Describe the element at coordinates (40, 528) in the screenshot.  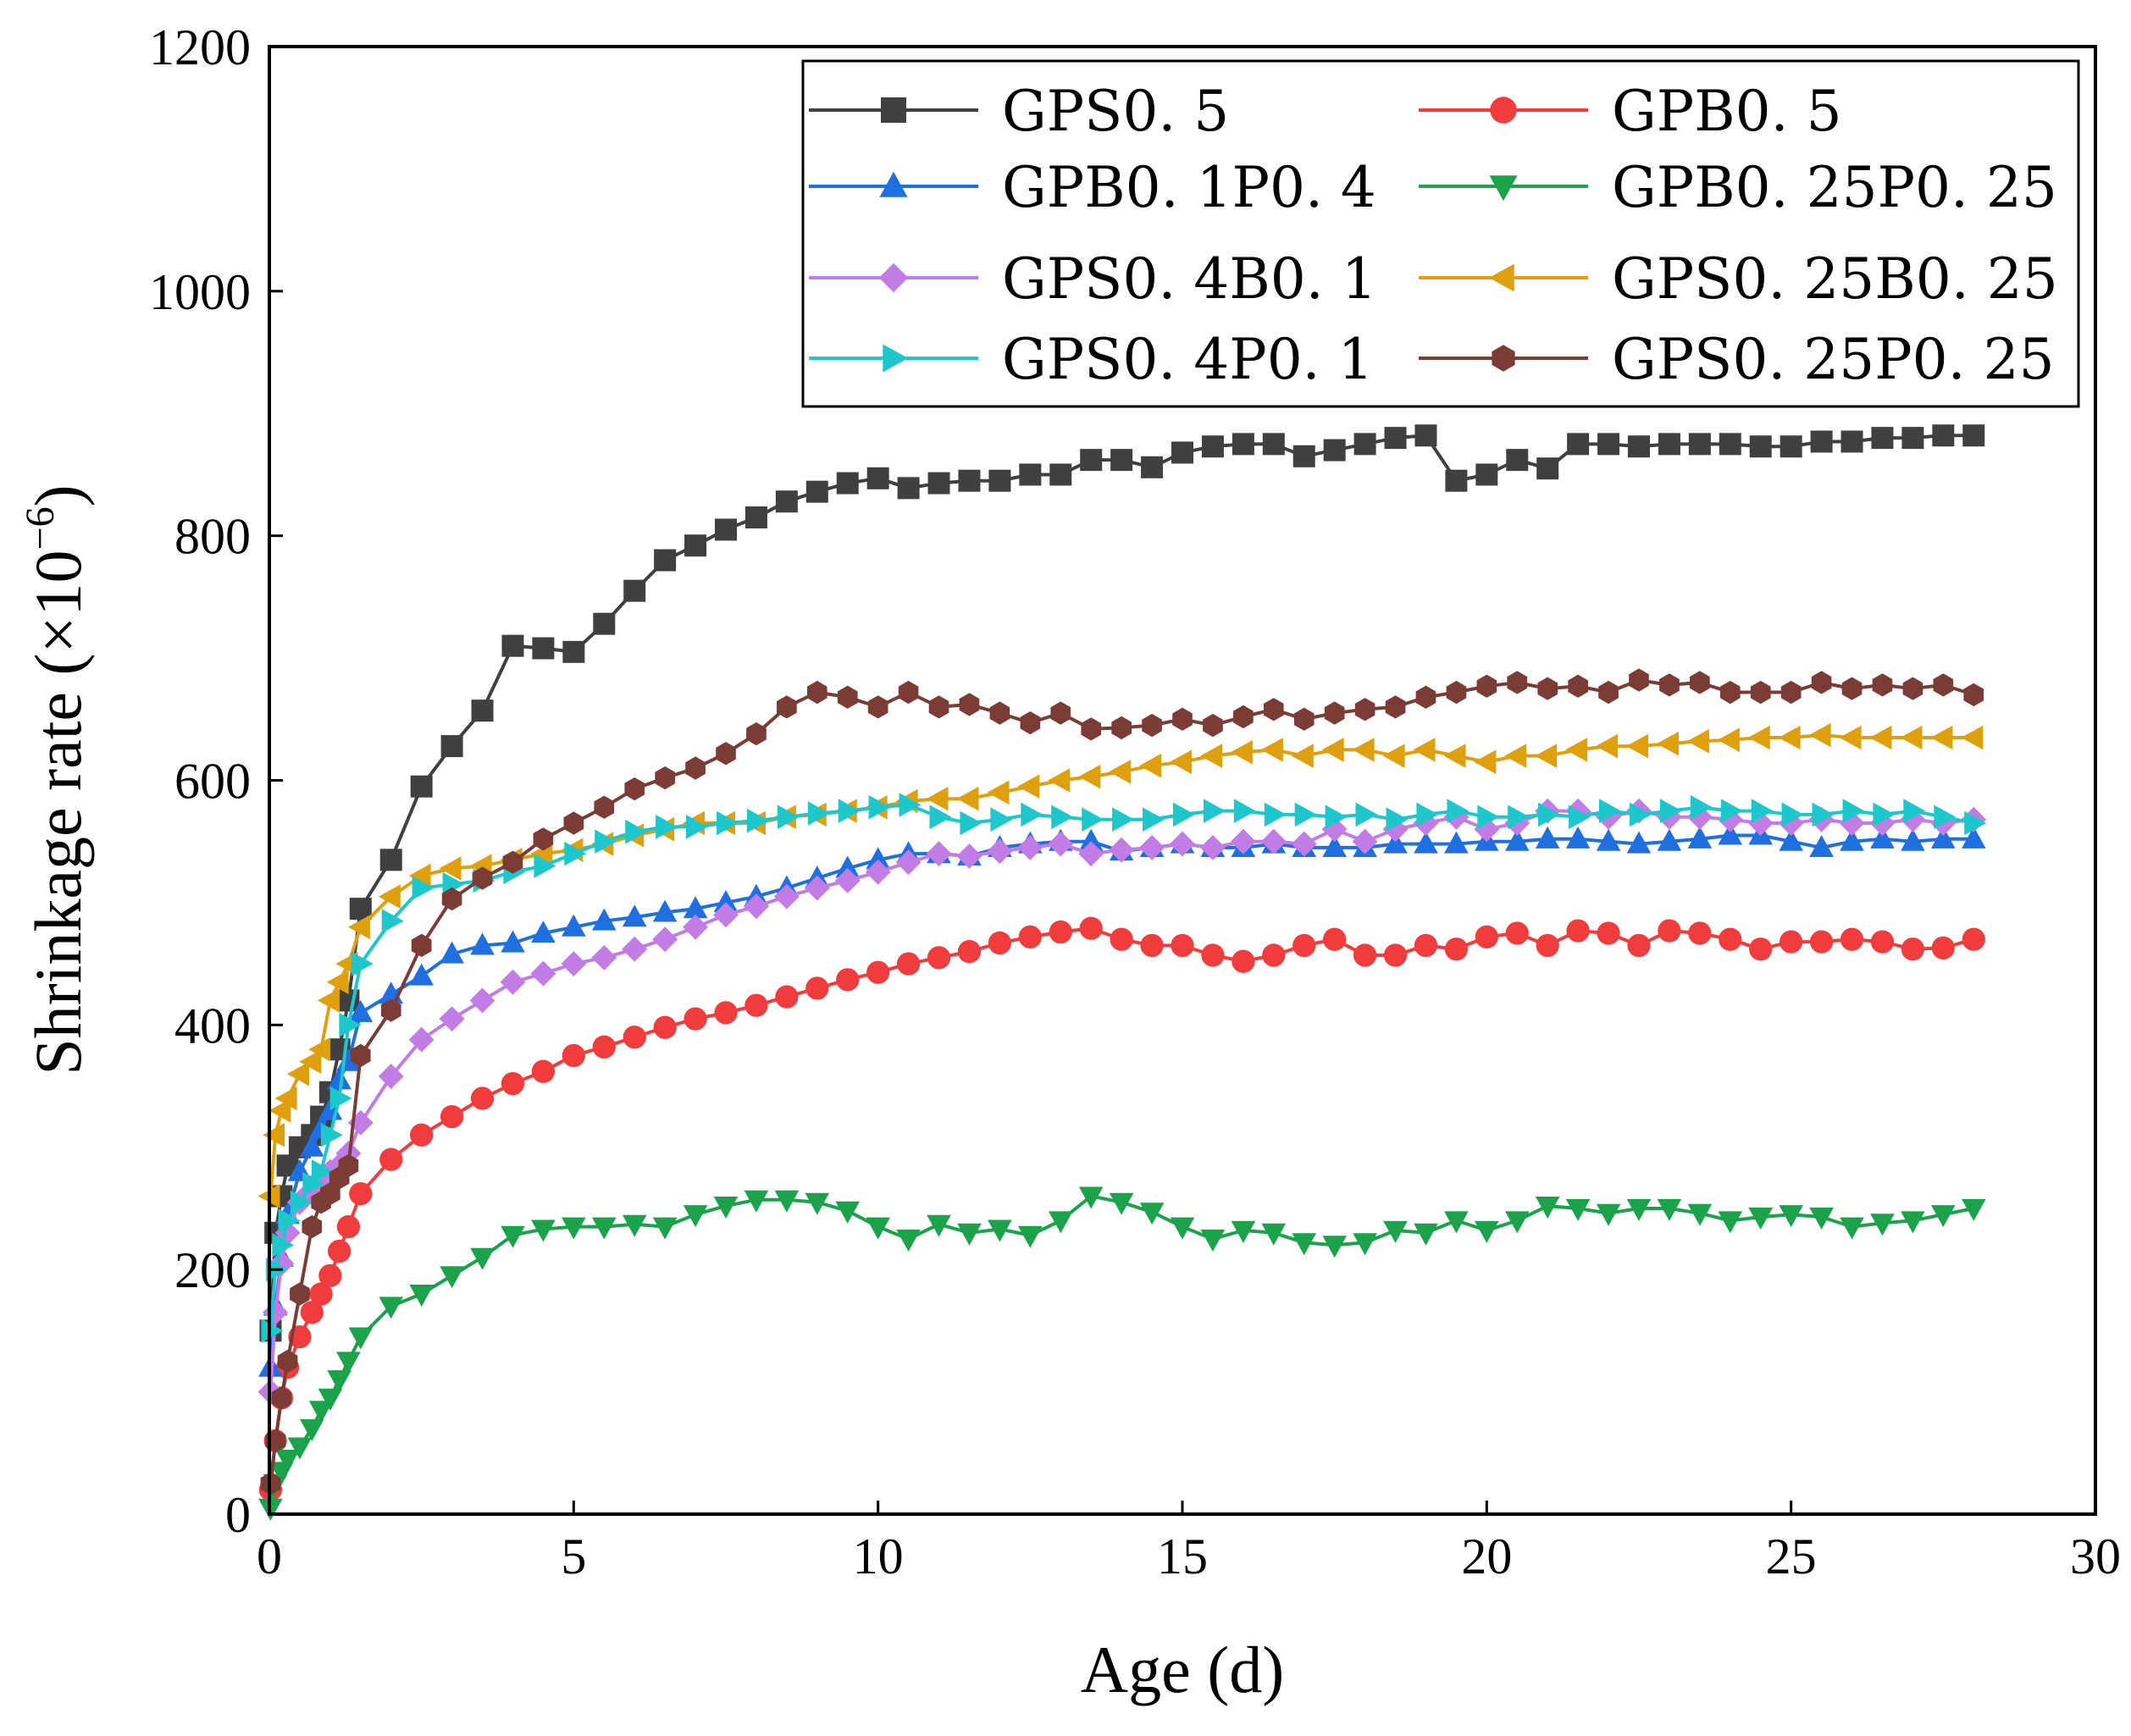
I see `y-axis-title-exponent: −6` at that location.